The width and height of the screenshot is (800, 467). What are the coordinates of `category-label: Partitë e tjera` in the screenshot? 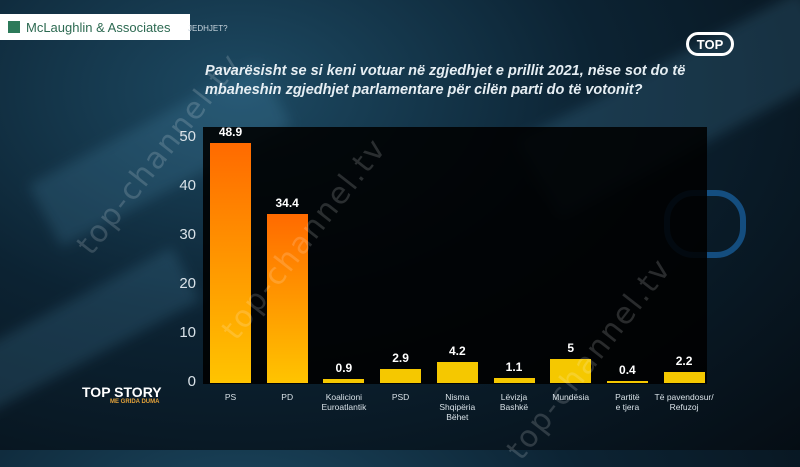 It's located at (627, 402).